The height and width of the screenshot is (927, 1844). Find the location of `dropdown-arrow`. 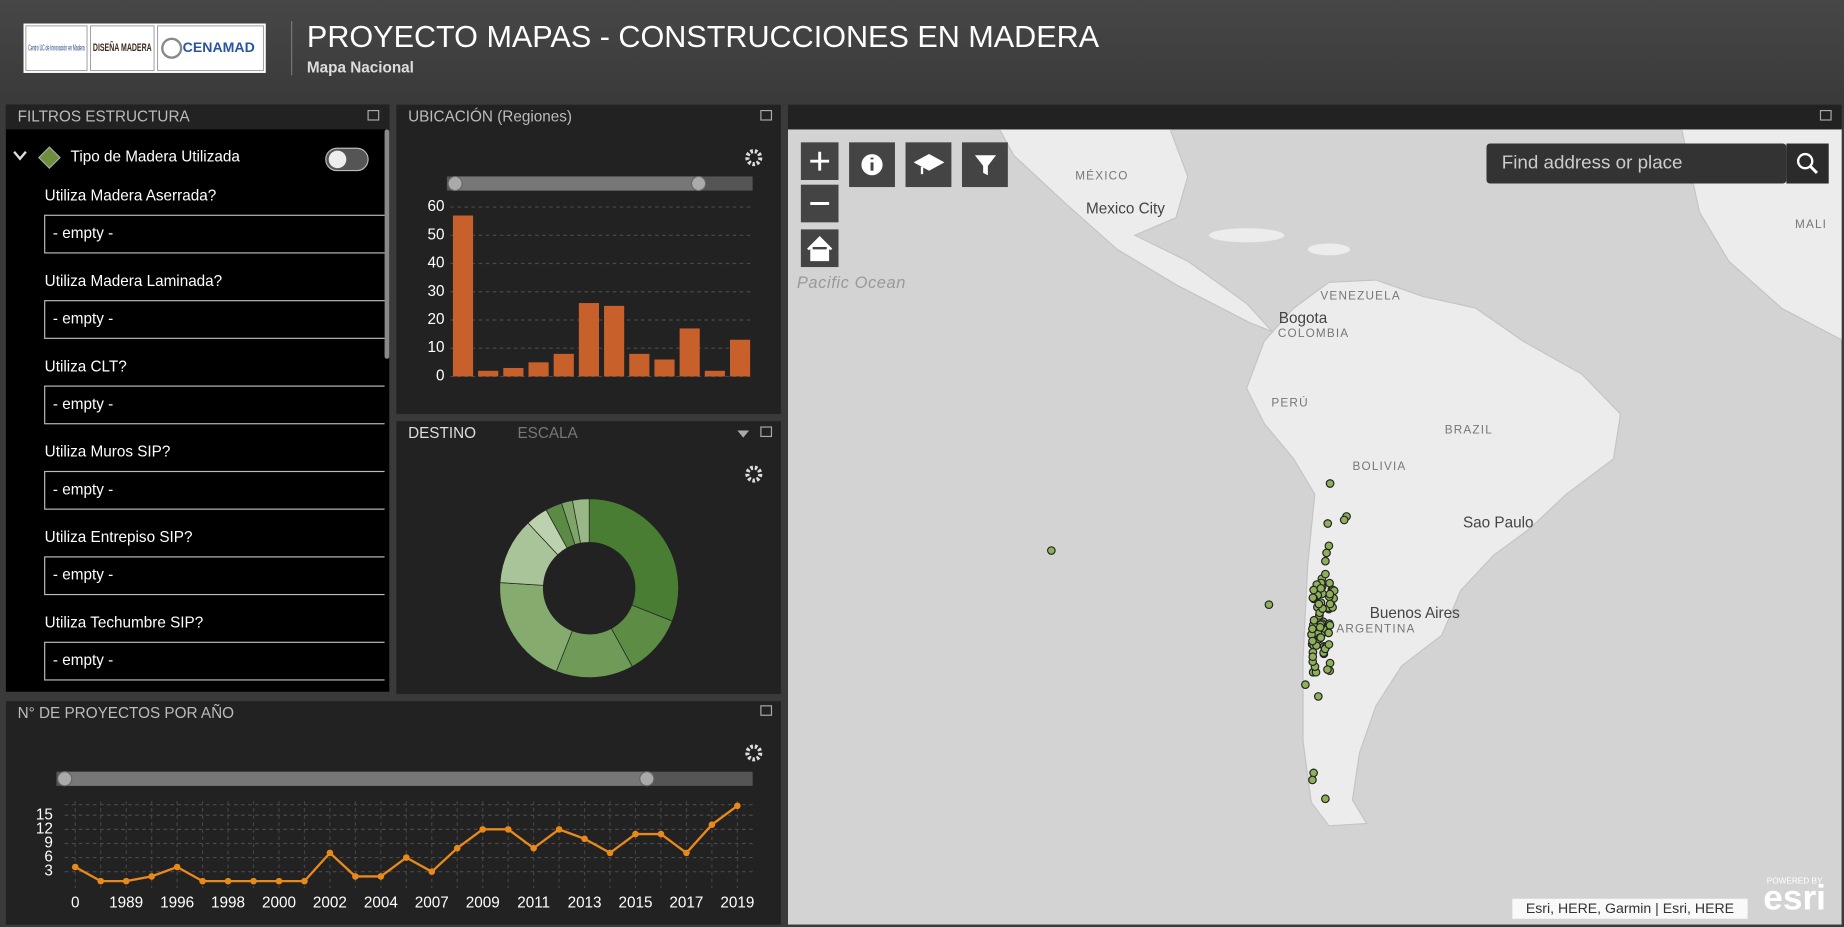

dropdown-arrow is located at coordinates (743, 434).